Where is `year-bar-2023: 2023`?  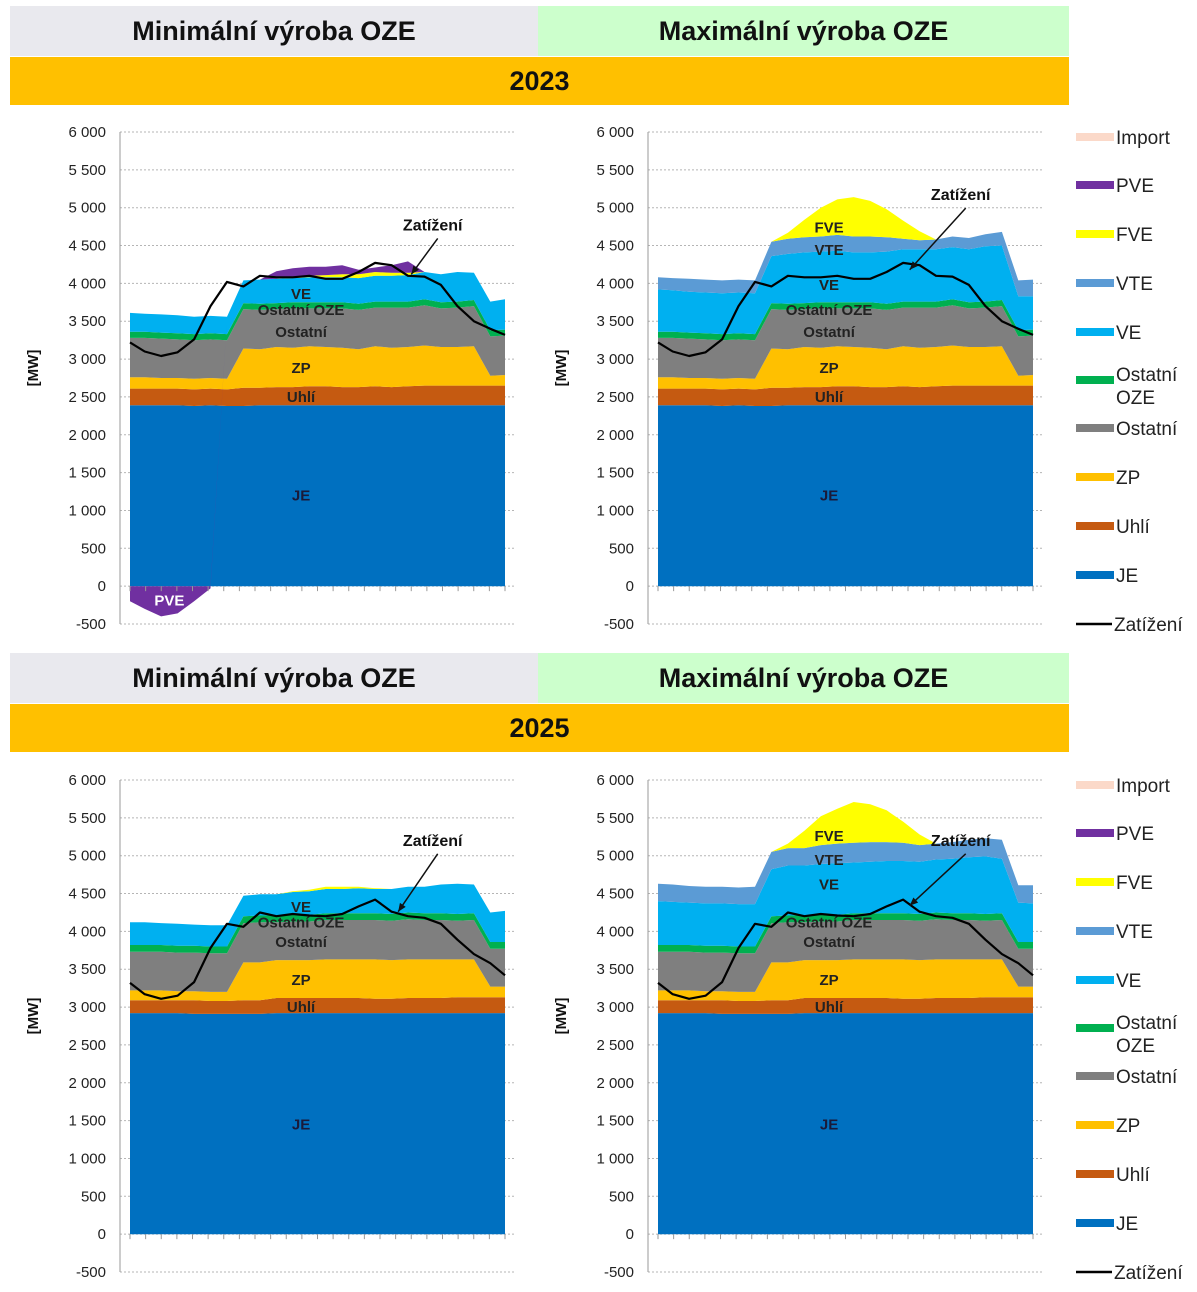 year-bar-2023: 2023 is located at coordinates (539, 81).